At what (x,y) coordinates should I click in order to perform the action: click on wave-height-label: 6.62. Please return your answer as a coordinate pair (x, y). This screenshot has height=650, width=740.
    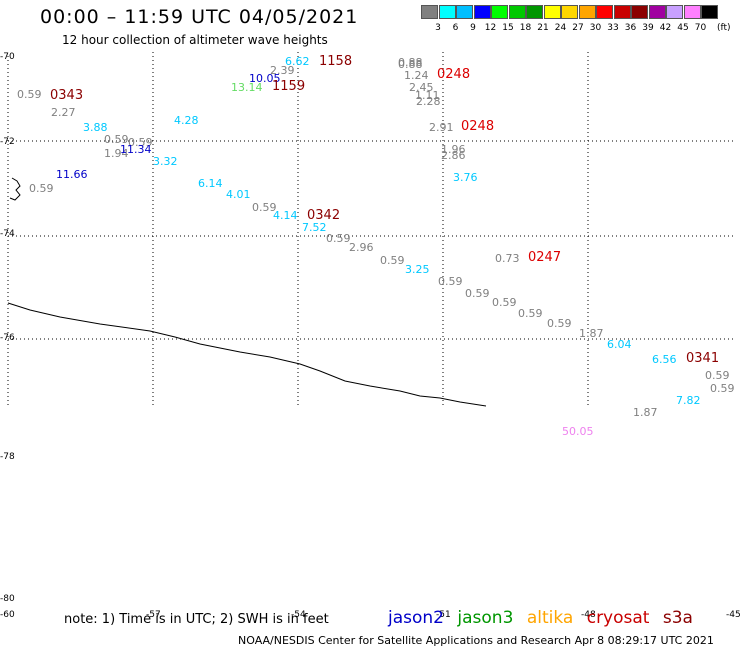
    Looking at the image, I should click on (297, 61).